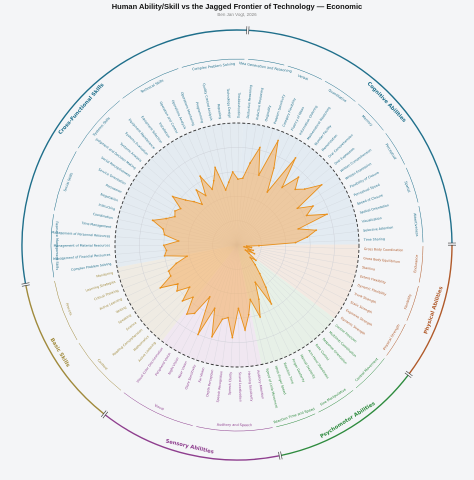 The height and width of the screenshot is (480, 474). What do you see at coordinates (82, 246) in the screenshot?
I see `axis-label: Management of Material Resources` at bounding box center [82, 246].